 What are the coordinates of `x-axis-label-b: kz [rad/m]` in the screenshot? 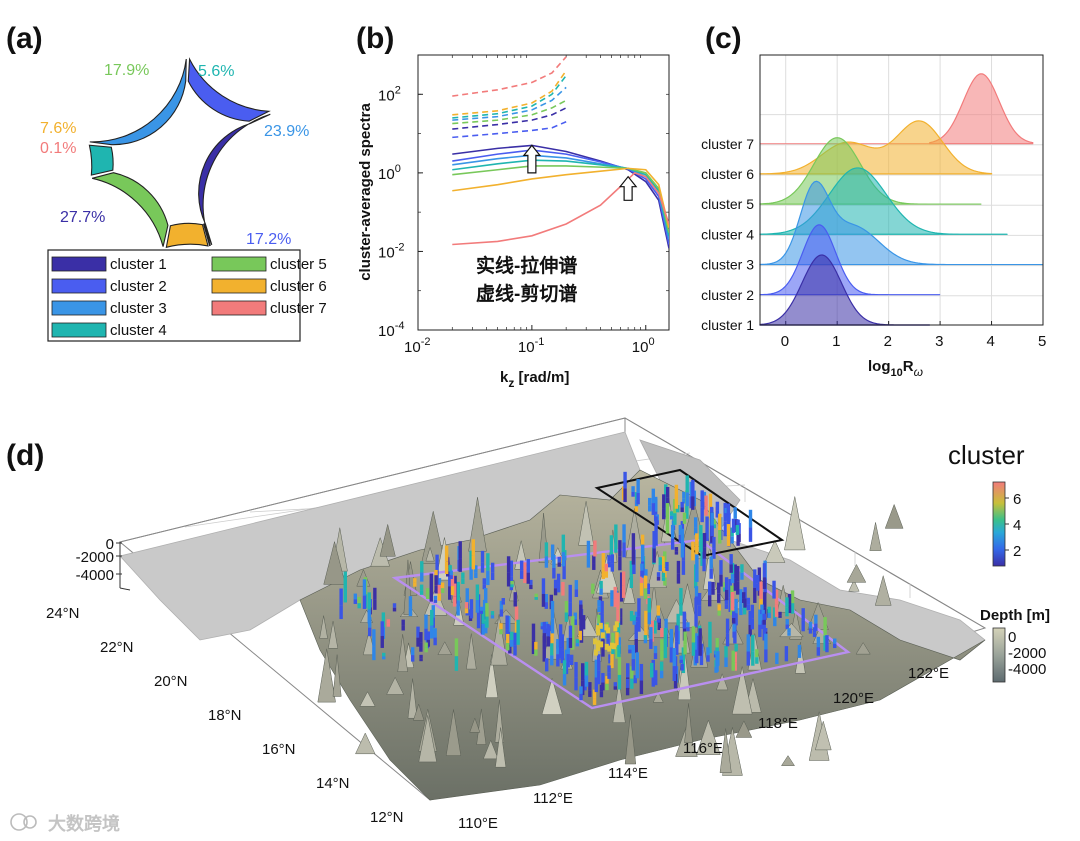 It's located at (534, 379).